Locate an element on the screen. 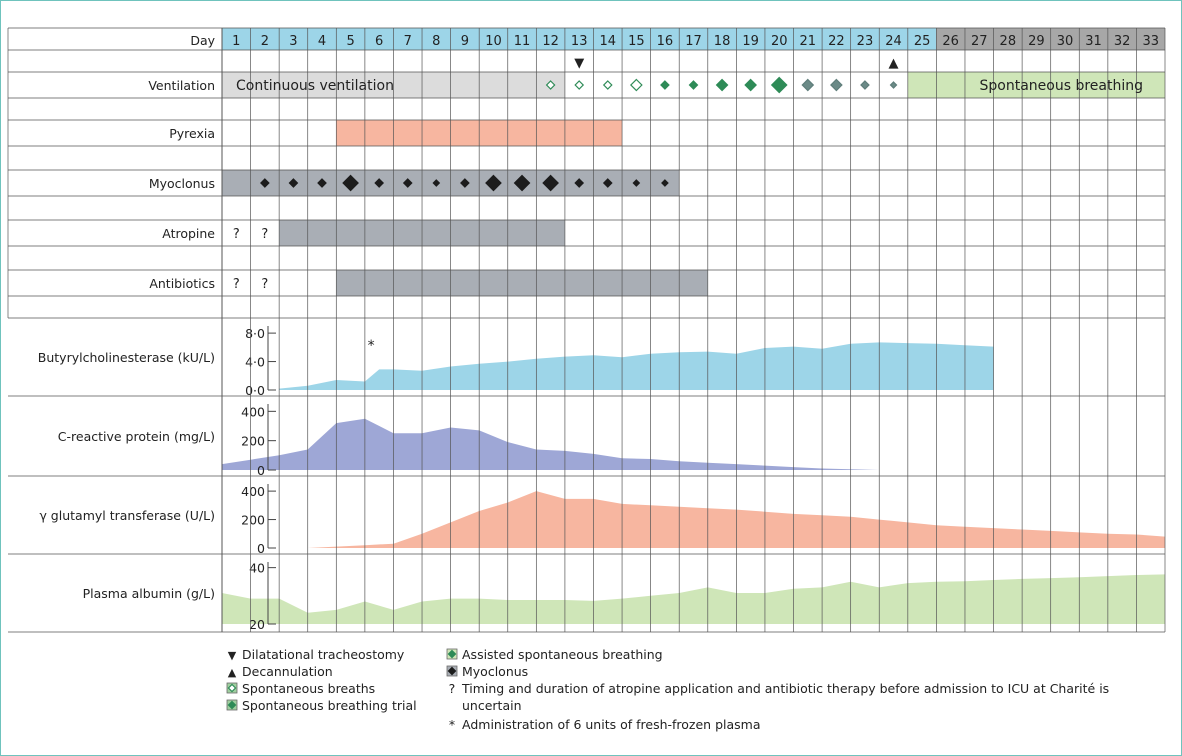 This screenshot has height=756, width=1182. day-number: 30 is located at coordinates (1065, 41).